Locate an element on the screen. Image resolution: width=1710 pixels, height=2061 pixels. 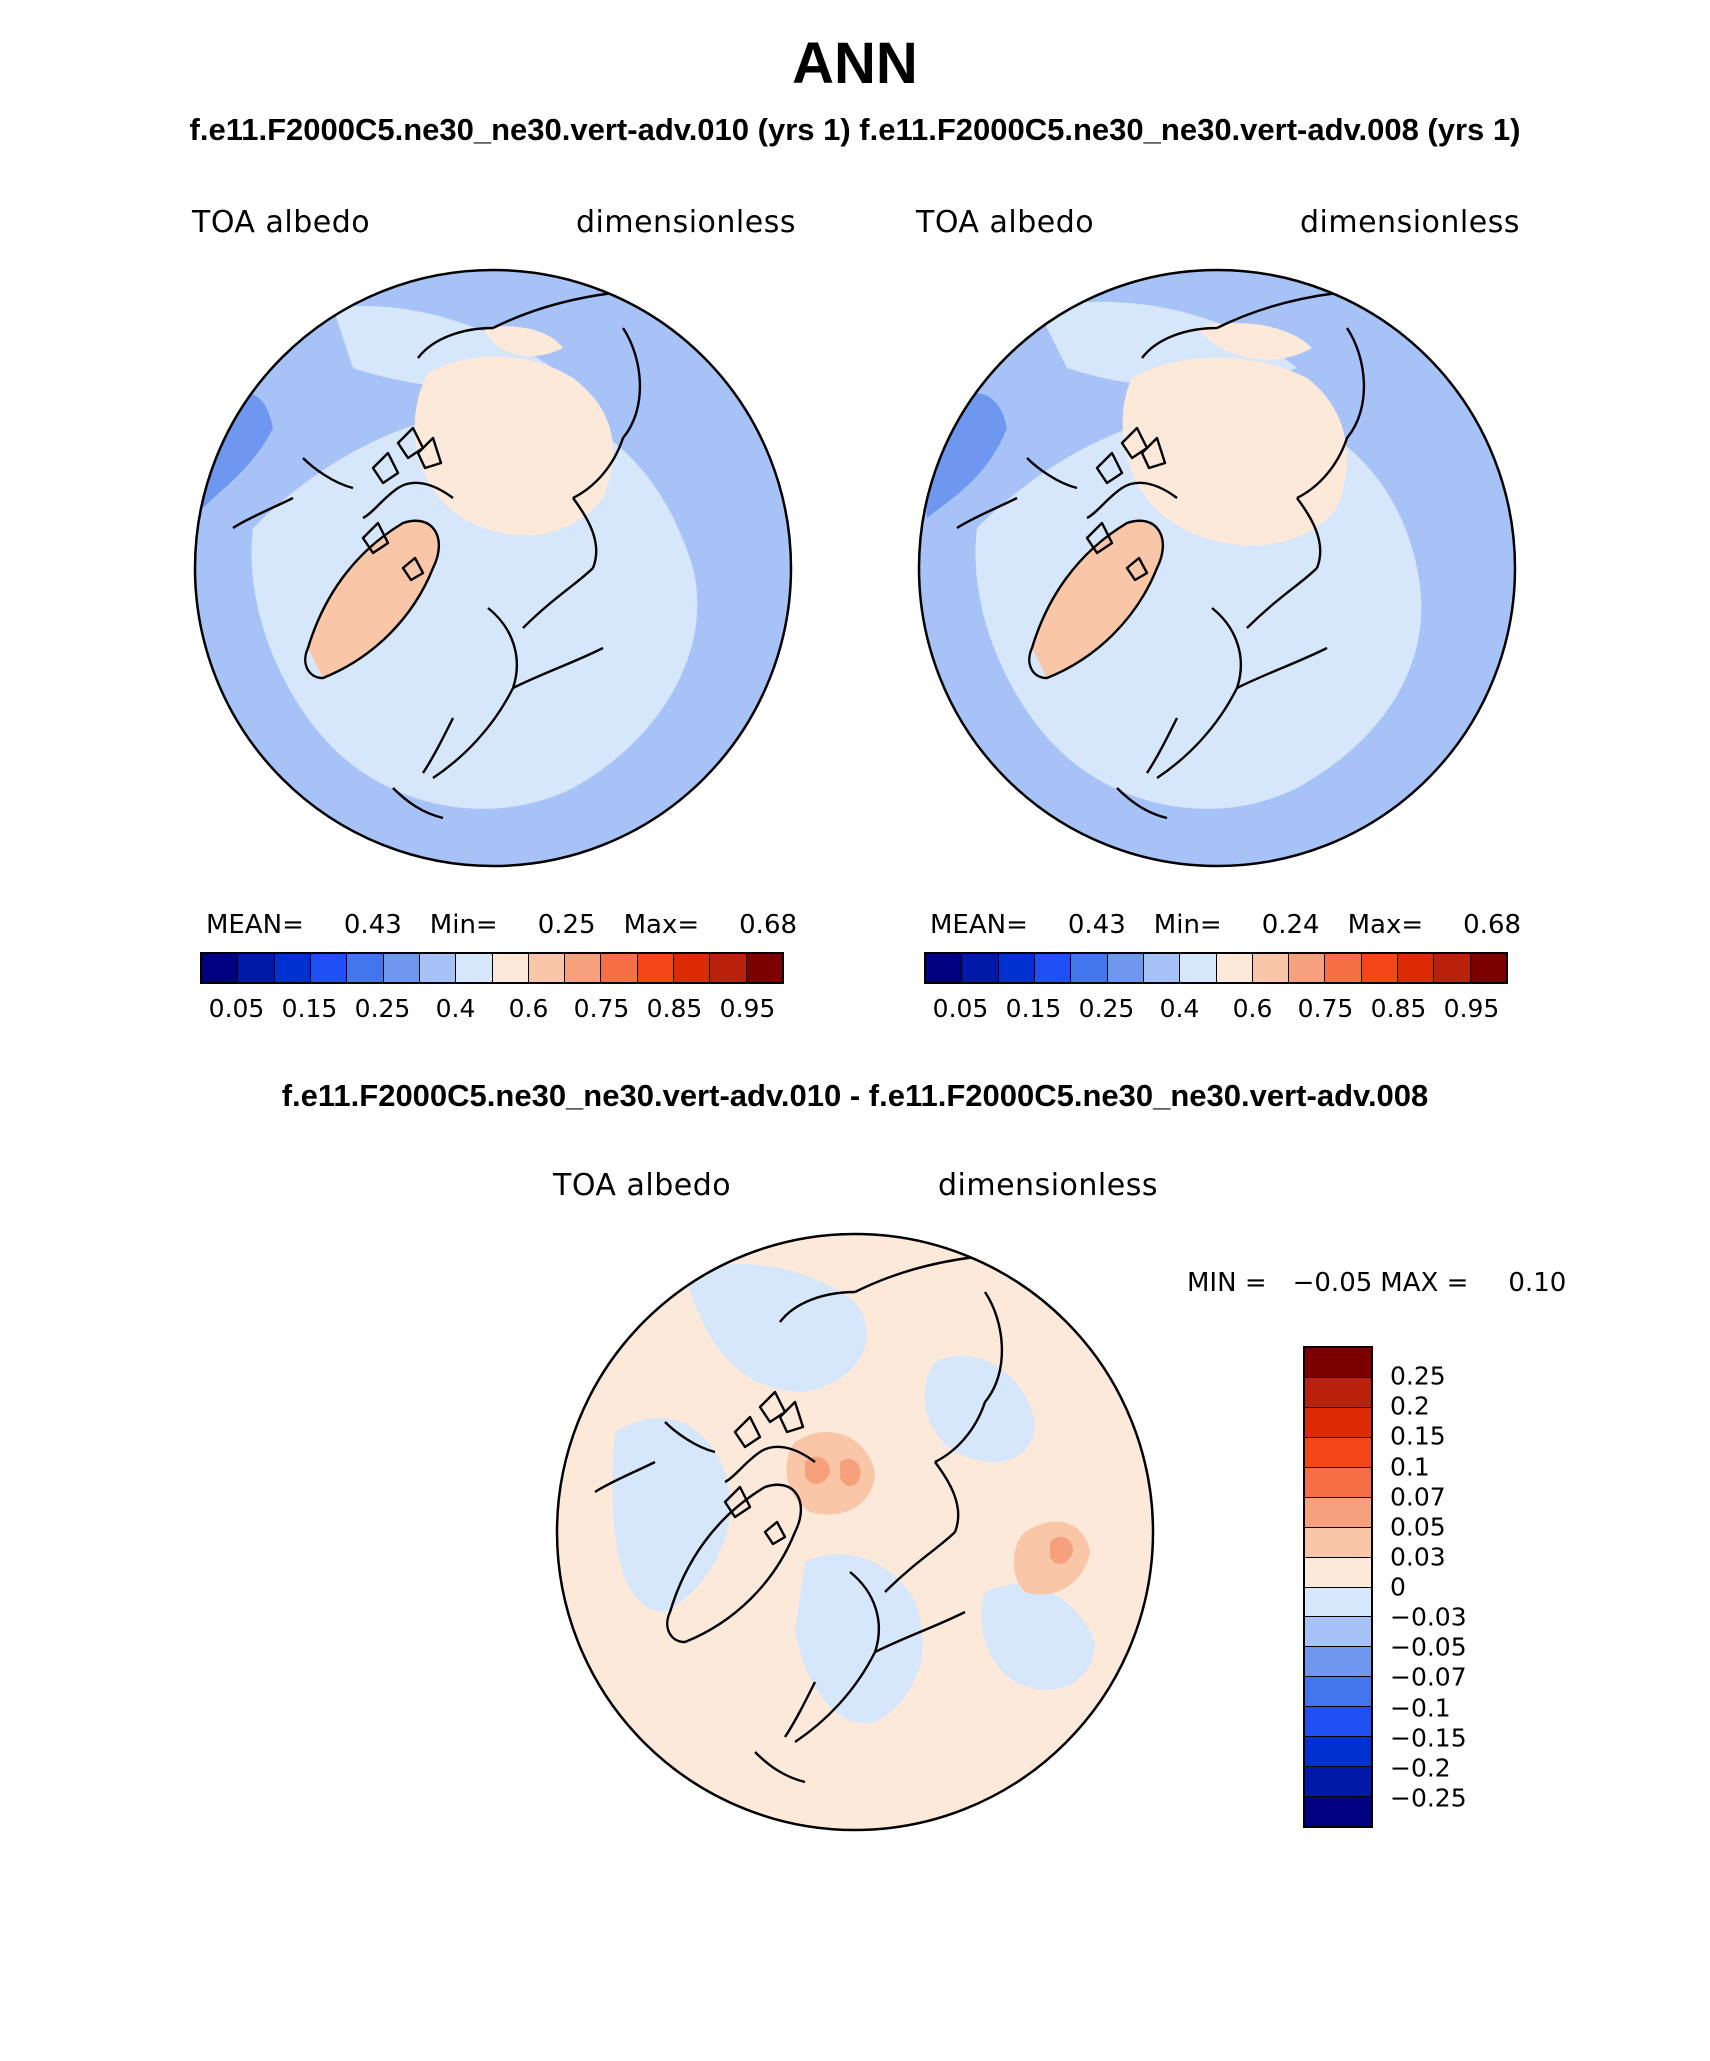
colorbar-tick-label: −0.1 is located at coordinates (1420, 1707).